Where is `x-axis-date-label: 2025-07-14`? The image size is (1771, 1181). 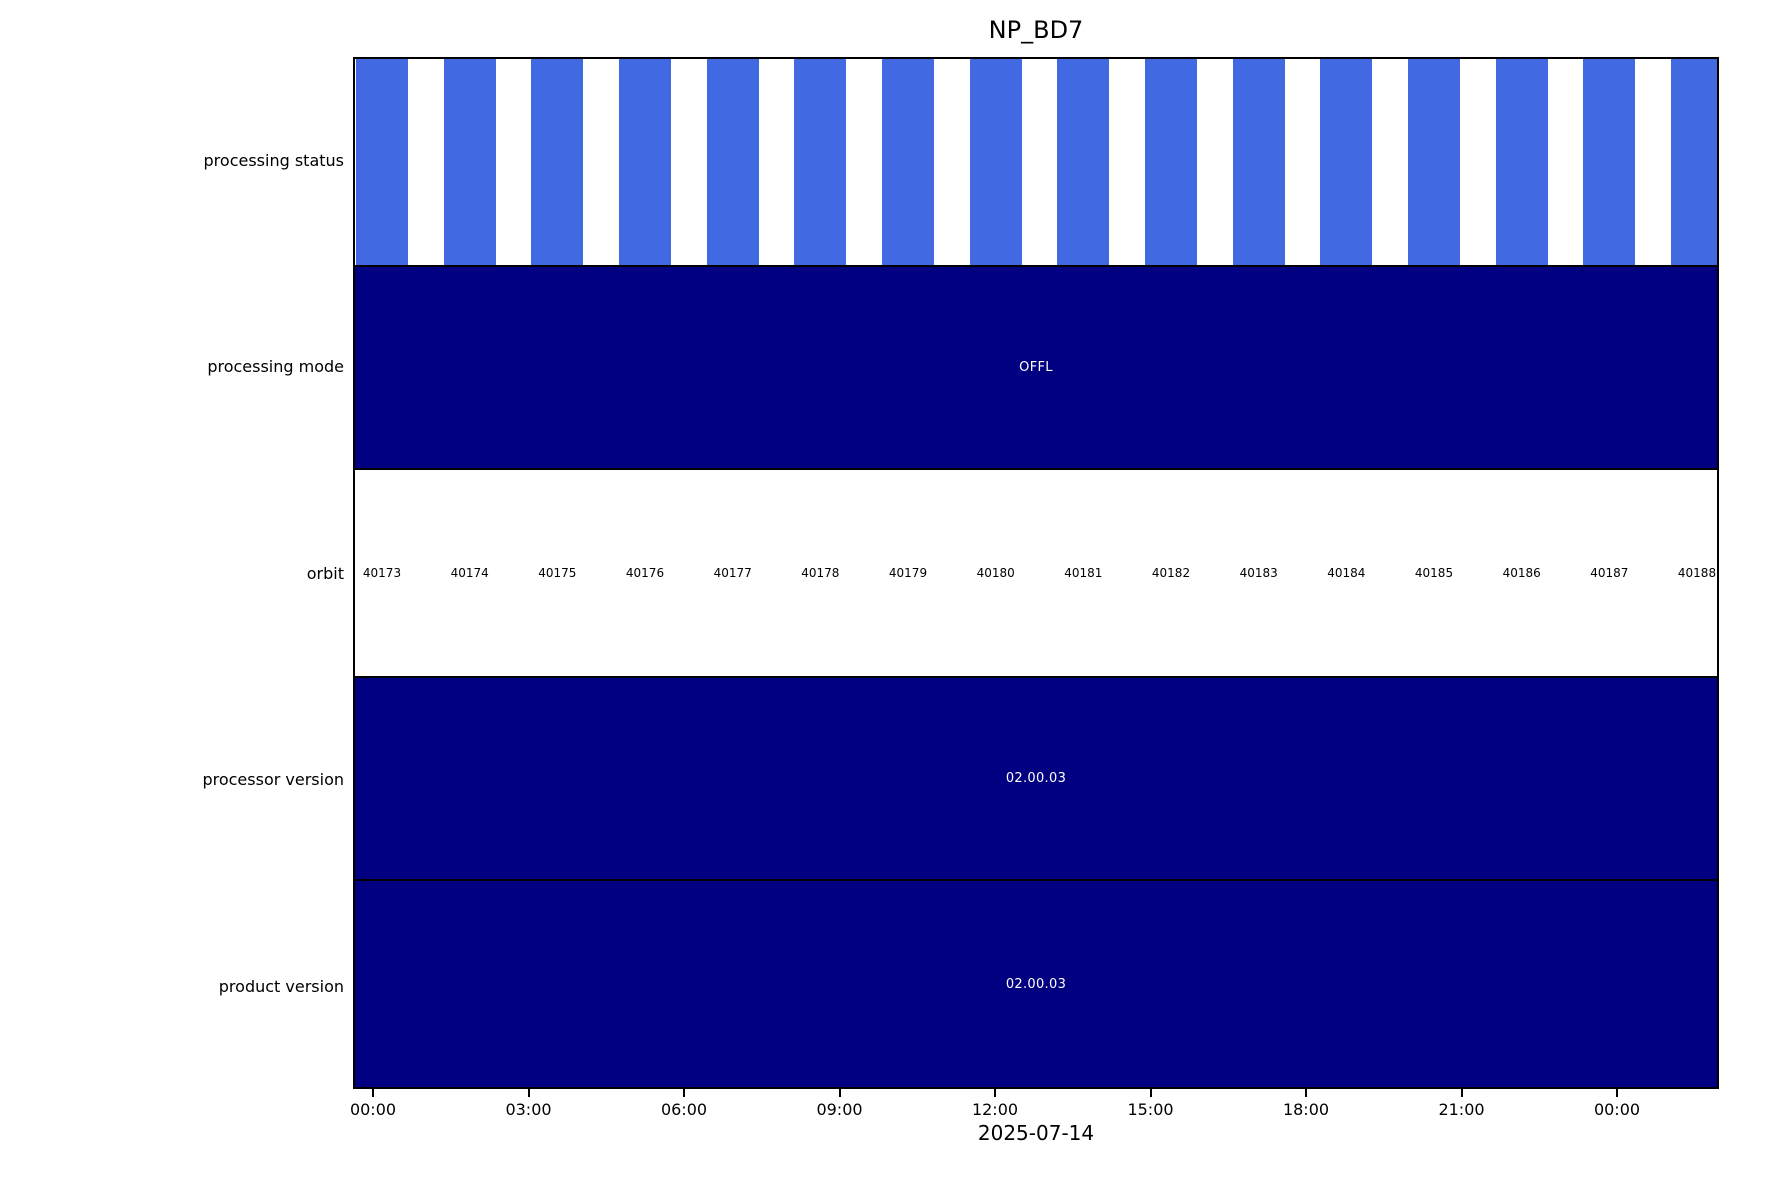
x-axis-date-label: 2025-07-14 is located at coordinates (1036, 1133).